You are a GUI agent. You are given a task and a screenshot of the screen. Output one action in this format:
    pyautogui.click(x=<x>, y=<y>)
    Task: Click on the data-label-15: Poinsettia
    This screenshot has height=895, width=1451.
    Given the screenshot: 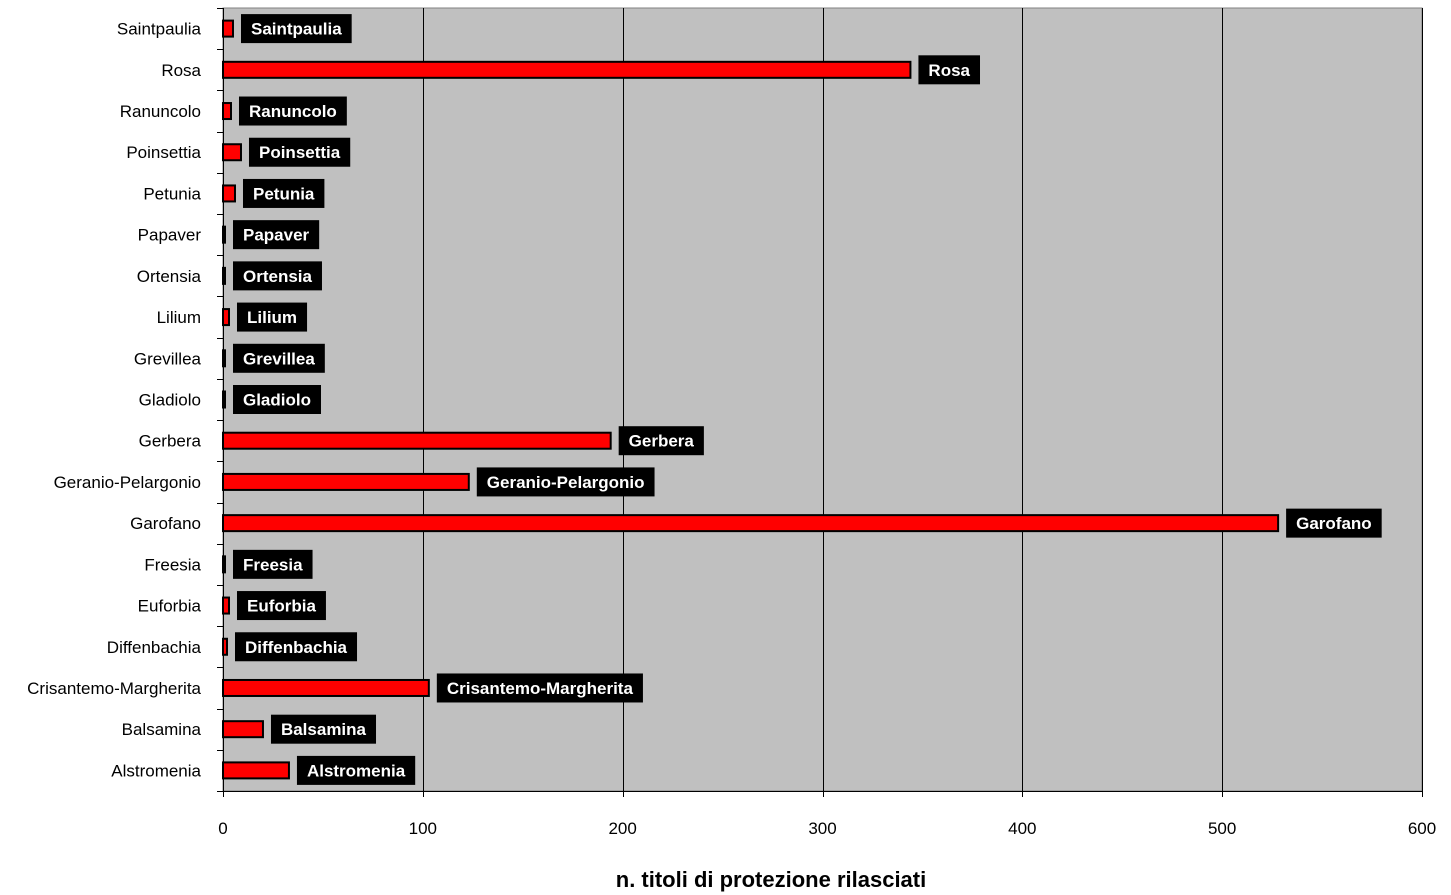 What is the action you would take?
    pyautogui.click(x=299, y=152)
    